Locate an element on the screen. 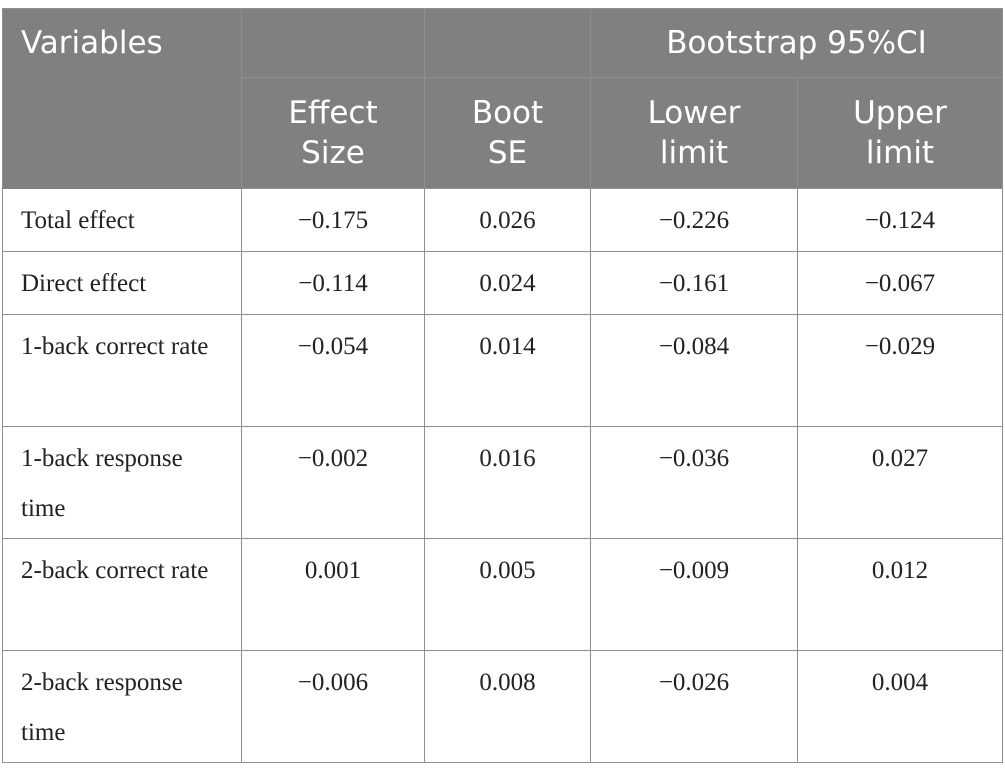 This screenshot has width=1005, height=775. cell-boot-se: 0.005 is located at coordinates (507, 594).